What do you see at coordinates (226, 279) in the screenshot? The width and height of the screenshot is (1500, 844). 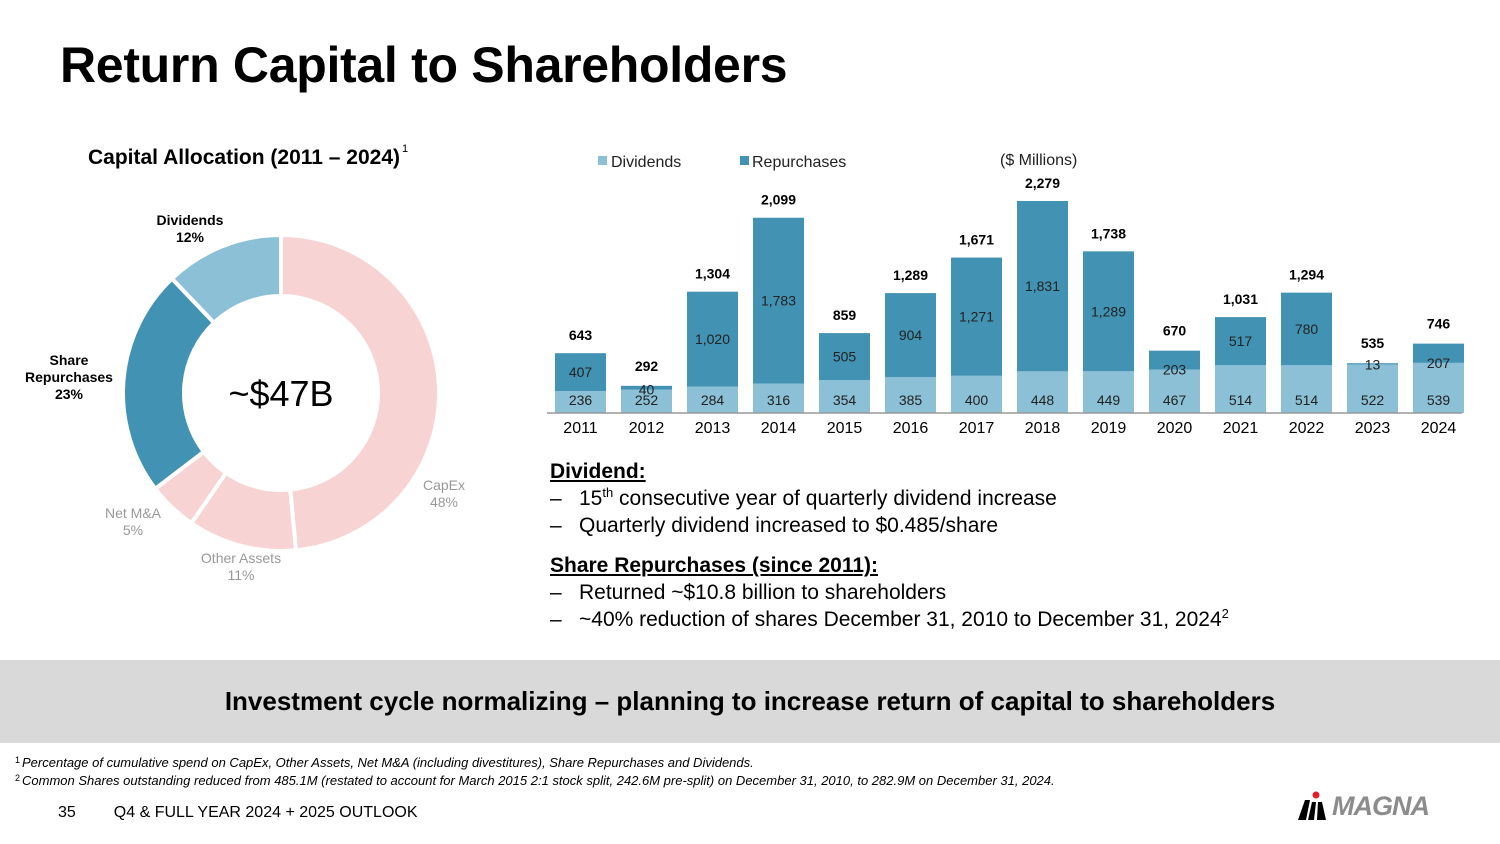 I see `donut-slice-dividends` at bounding box center [226, 279].